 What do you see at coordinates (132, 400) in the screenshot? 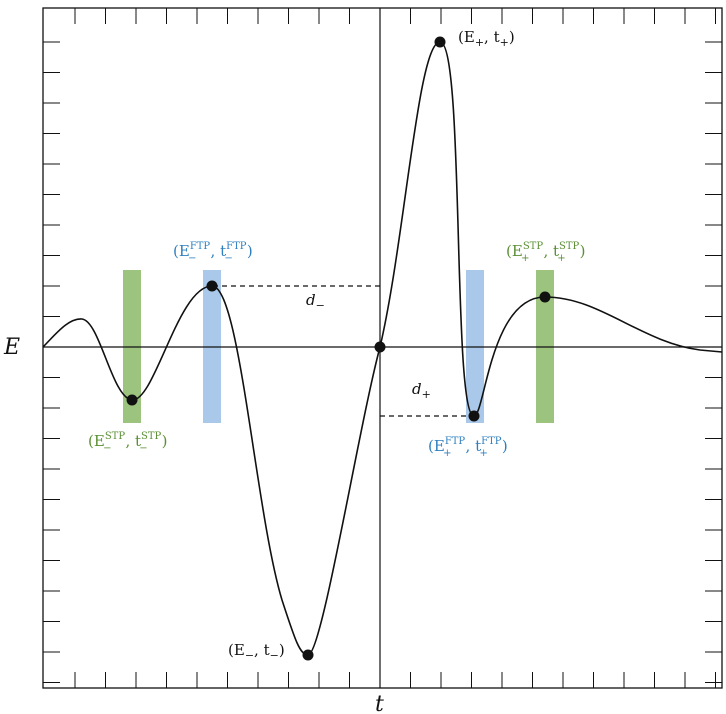
I see `stp-minus-point` at bounding box center [132, 400].